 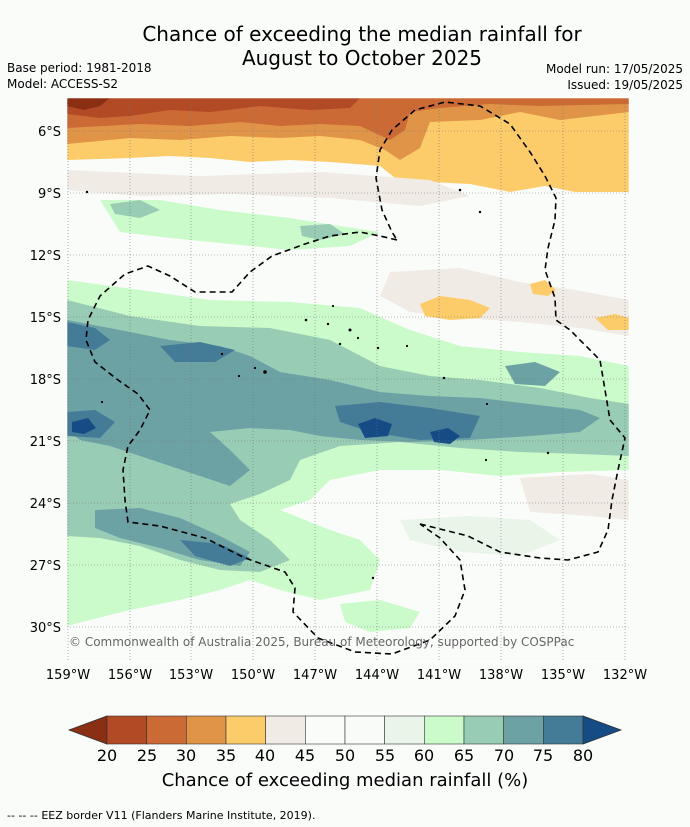 What do you see at coordinates (226, 755) in the screenshot?
I see `colorbar-tick: 35` at bounding box center [226, 755].